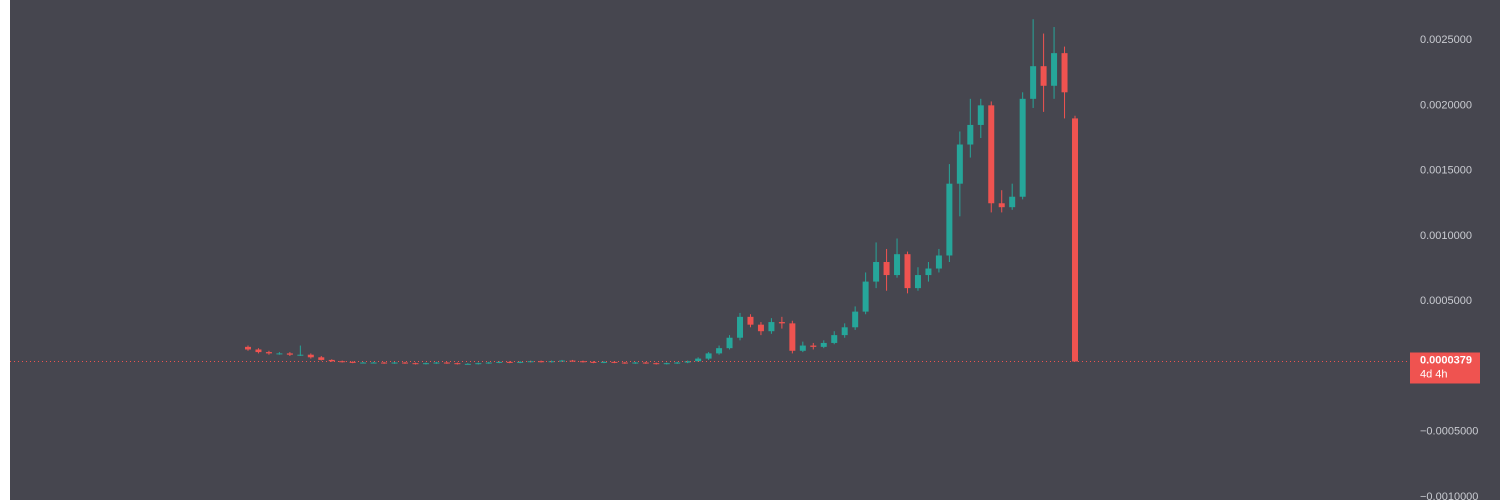  Describe the element at coordinates (1446, 236) in the screenshot. I see `y-tick-label: 0.0010000` at that location.